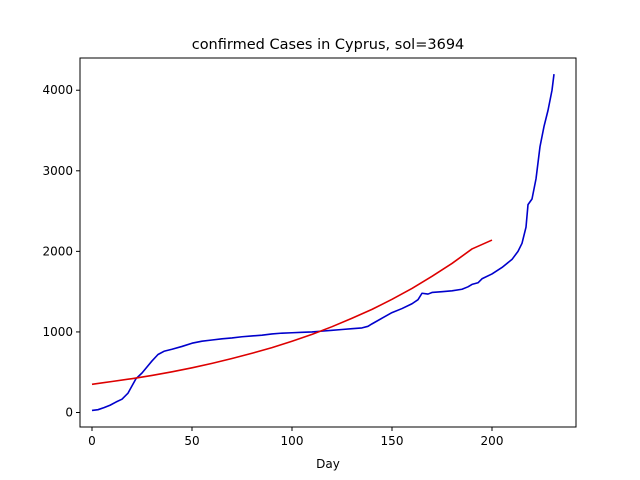 This screenshot has height=480, width=640. Describe the element at coordinates (328, 464) in the screenshot. I see `x-axis-label: Day` at that location.